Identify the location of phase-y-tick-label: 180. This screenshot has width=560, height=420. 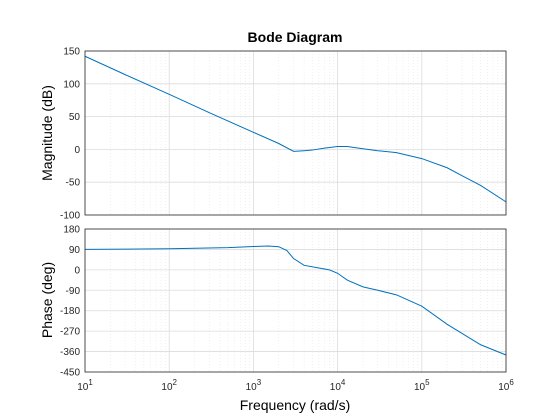
(71, 230).